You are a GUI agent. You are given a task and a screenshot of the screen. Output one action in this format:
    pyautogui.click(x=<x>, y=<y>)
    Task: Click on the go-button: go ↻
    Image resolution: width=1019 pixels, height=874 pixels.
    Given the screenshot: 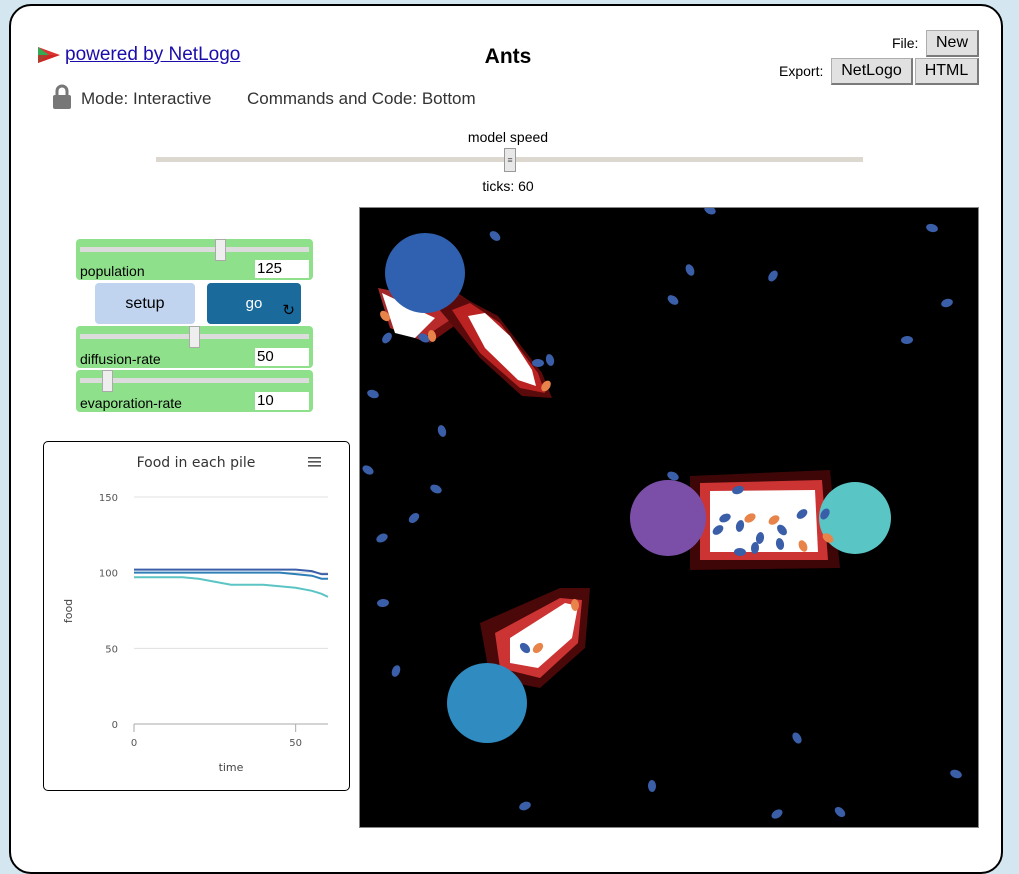 What is the action you would take?
    pyautogui.click(x=254, y=303)
    